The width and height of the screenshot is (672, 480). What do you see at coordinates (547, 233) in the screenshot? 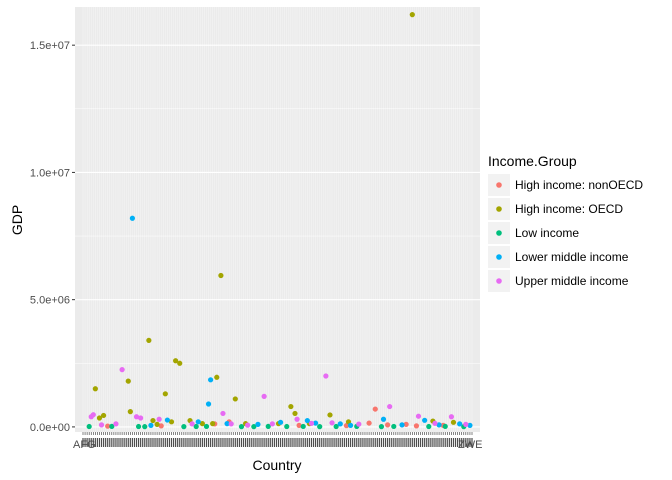
I see `legend-label: Low income` at bounding box center [547, 233].